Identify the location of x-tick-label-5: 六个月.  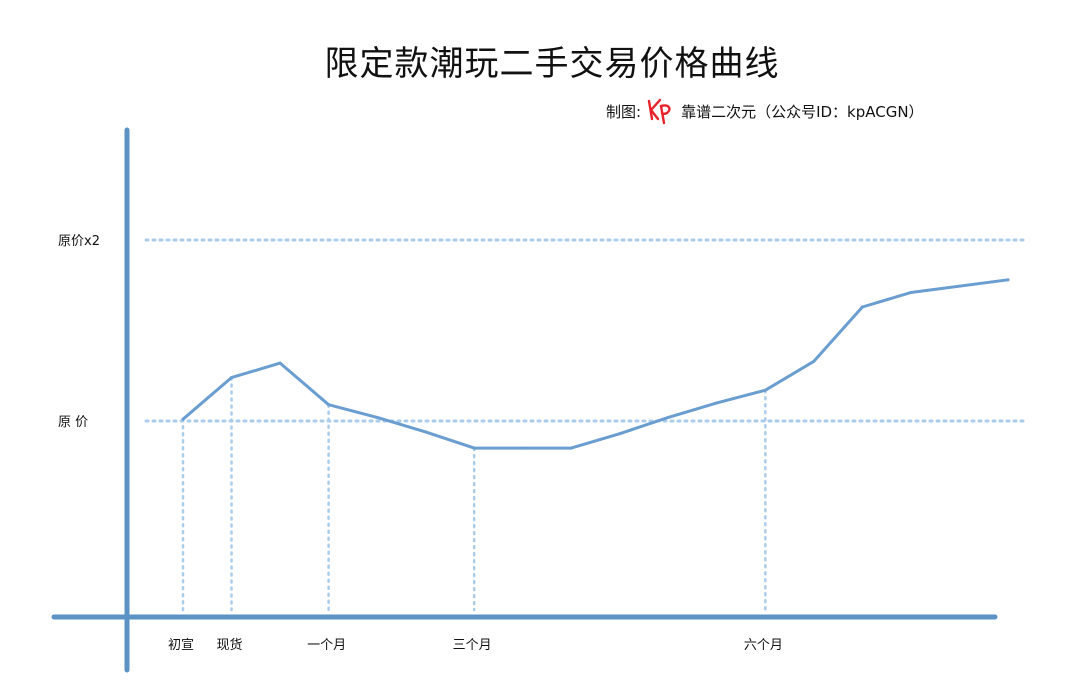
(763, 645).